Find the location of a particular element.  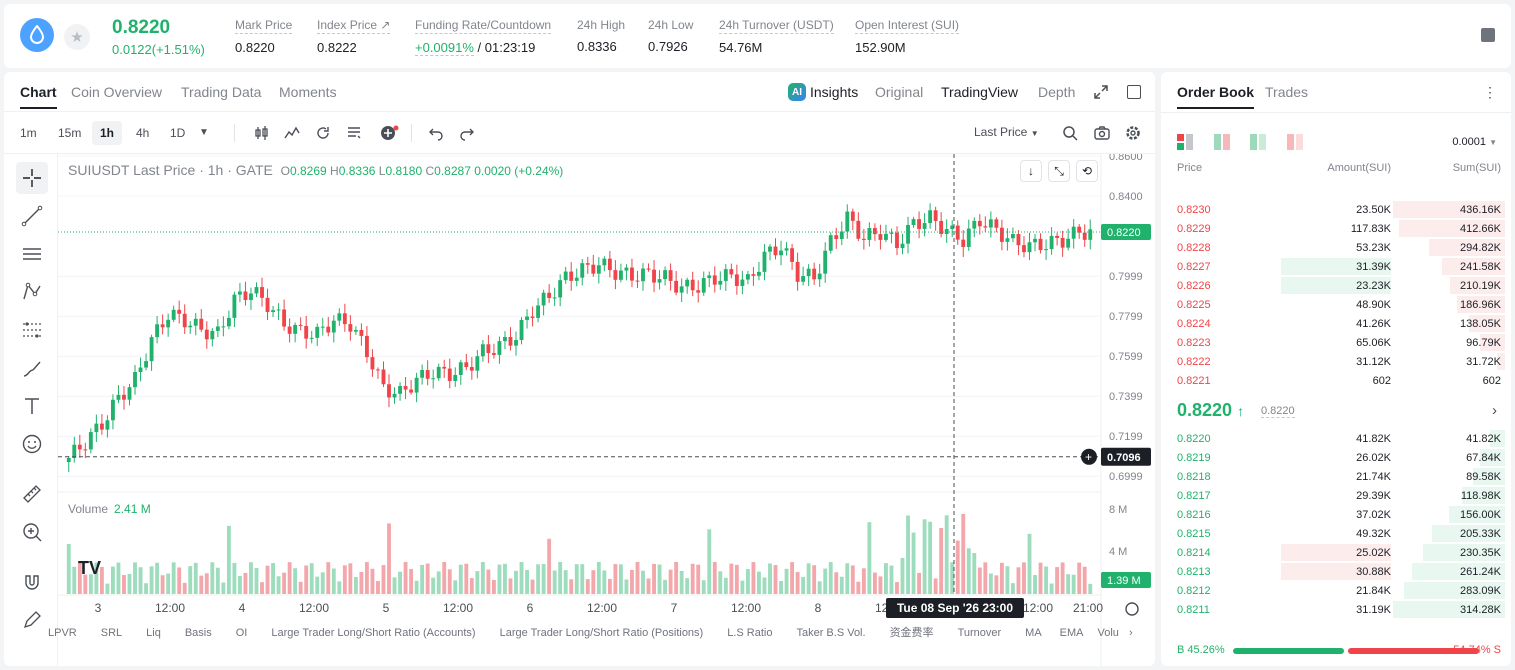

ruler-tool-icon is located at coordinates (32, 494).